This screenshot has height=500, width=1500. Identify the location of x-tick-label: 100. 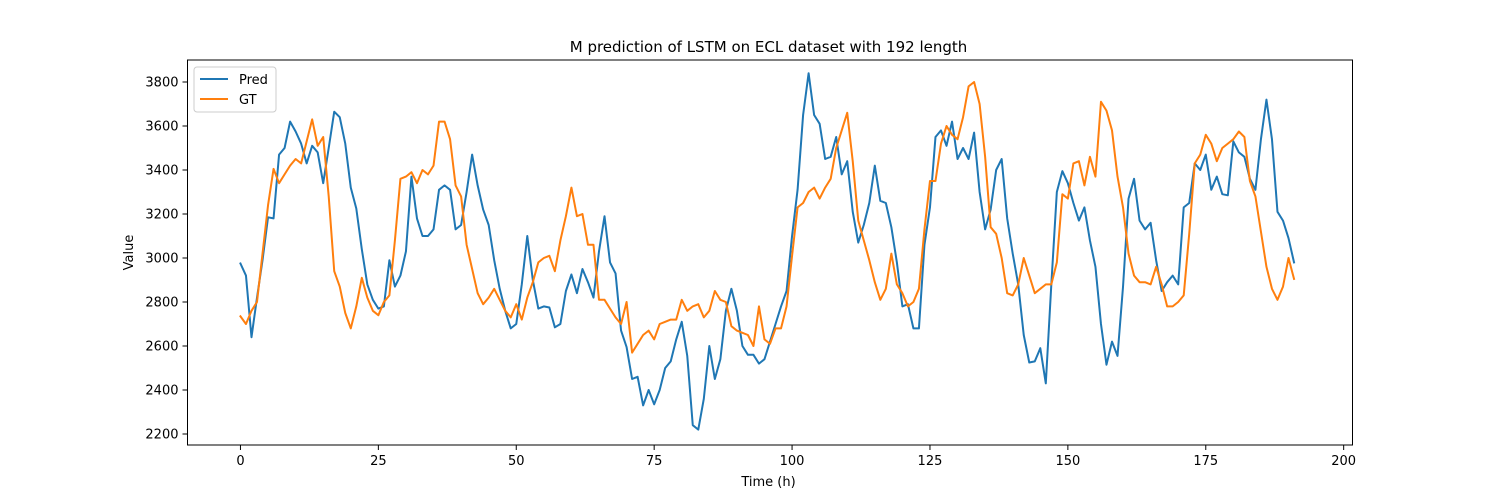
(792, 461).